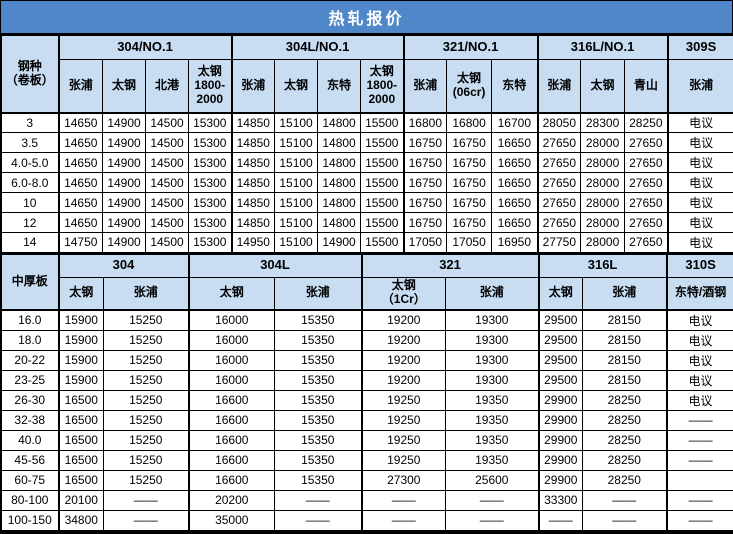 This screenshot has height=534, width=733. Describe the element at coordinates (30, 163) in the screenshot. I see `thickness-label: 4.0-5.0` at that location.